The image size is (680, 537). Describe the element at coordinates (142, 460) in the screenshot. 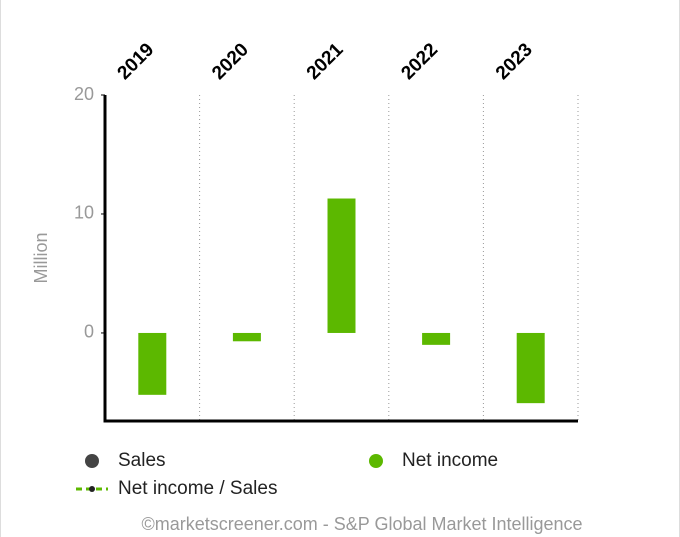

I see `legend-label: Sales` at that location.